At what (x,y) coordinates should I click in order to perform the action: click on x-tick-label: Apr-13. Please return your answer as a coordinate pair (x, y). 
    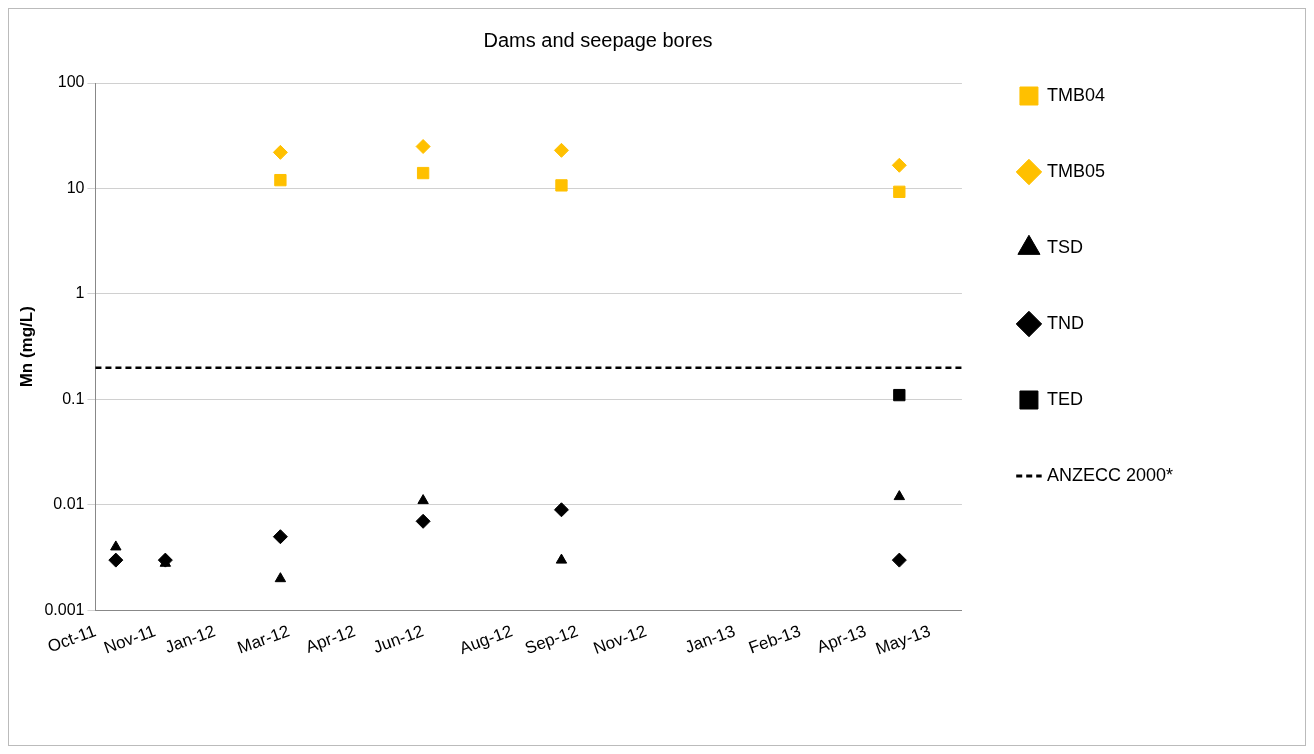
    Looking at the image, I should click on (841, 639).